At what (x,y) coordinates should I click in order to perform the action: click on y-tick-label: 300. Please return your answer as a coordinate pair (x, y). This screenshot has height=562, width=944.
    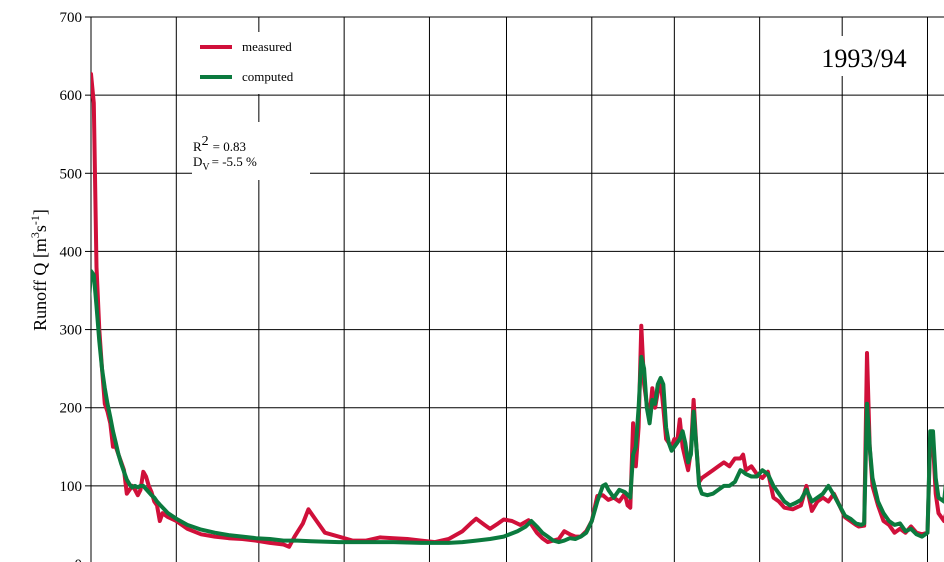
    Looking at the image, I should click on (71, 331).